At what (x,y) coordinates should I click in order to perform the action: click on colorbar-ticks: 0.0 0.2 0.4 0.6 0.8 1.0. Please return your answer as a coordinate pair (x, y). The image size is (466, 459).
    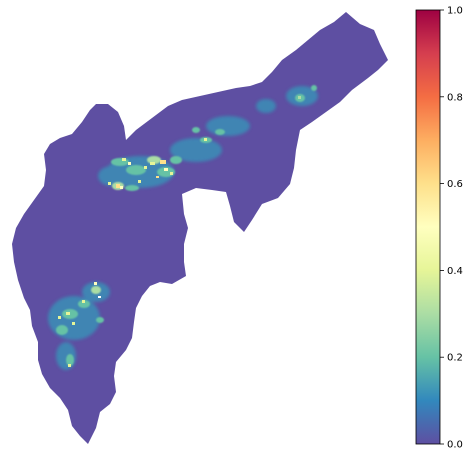
    Looking at the image, I should click on (451, 228).